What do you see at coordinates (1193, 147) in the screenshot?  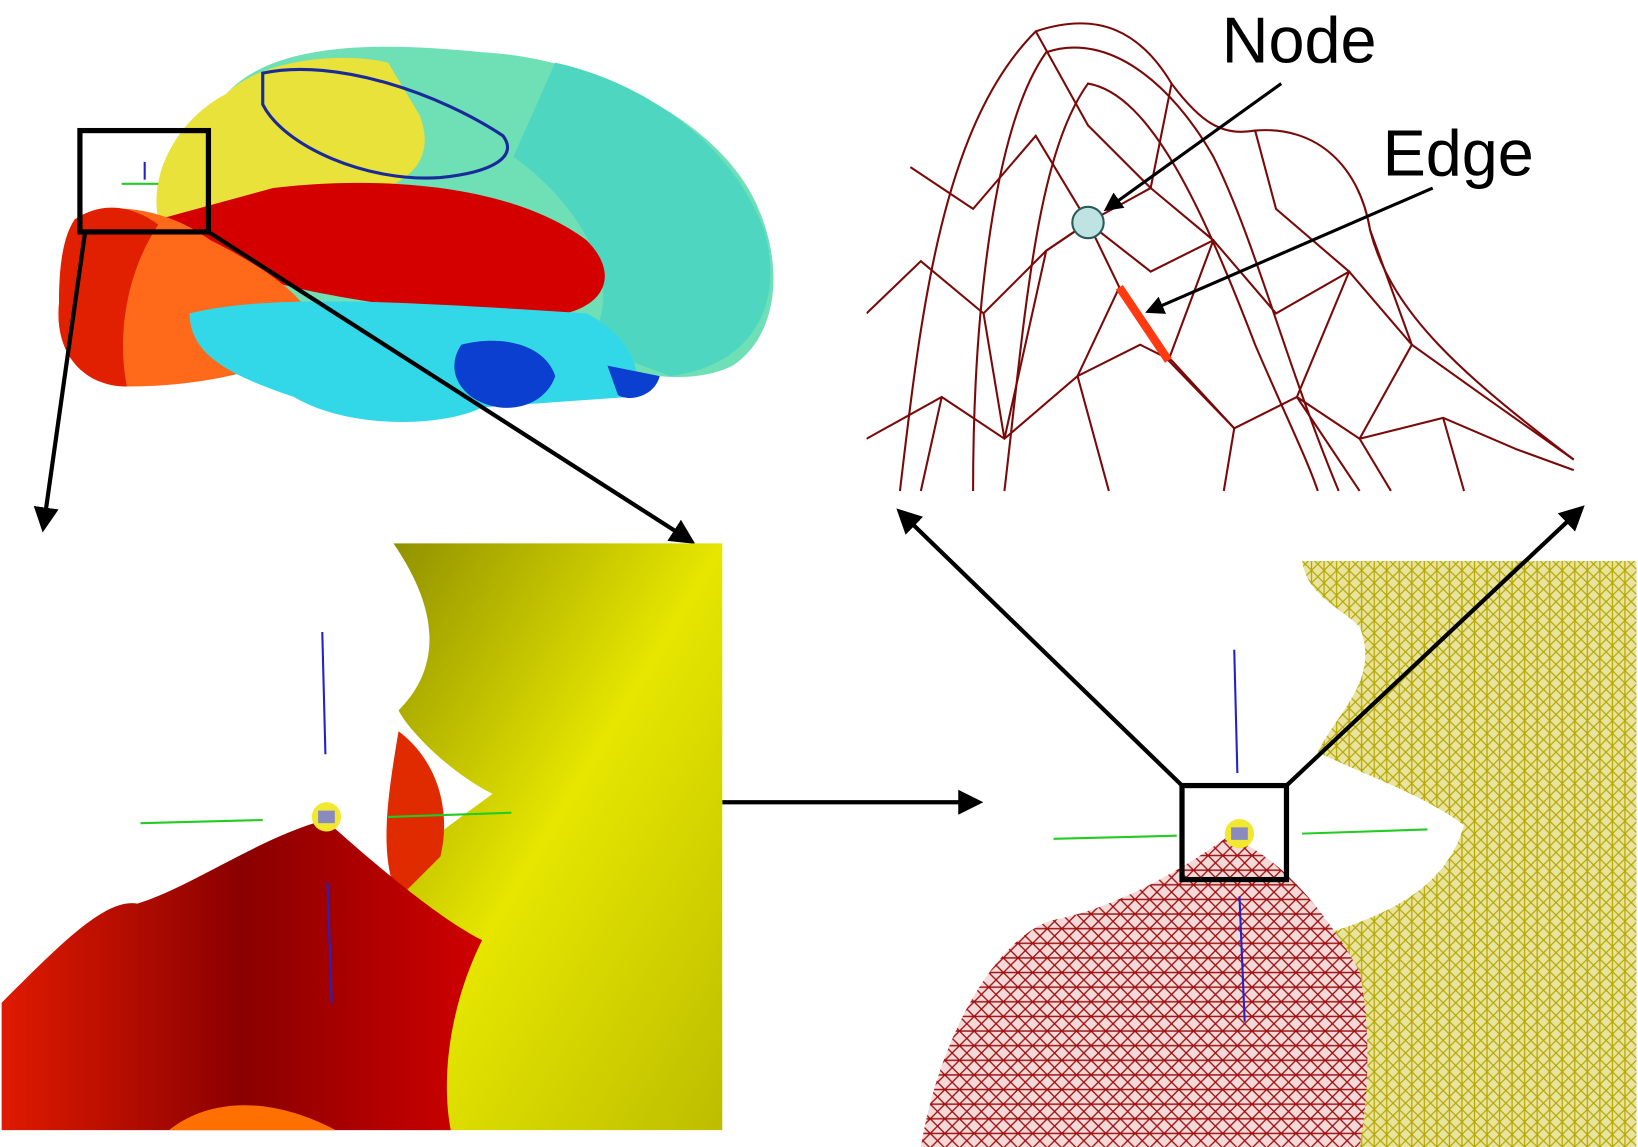 I see `node-pointer` at bounding box center [1193, 147].